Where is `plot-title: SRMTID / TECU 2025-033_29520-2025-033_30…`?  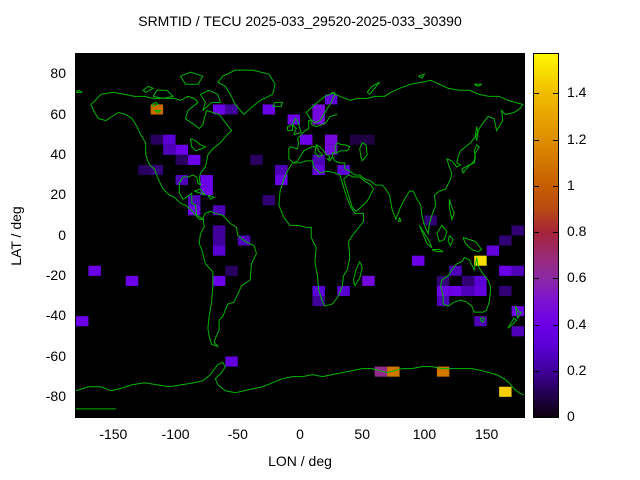 plot-title: SRMTID / TECU 2025-033_29520-2025-033_30… is located at coordinates (300, 21).